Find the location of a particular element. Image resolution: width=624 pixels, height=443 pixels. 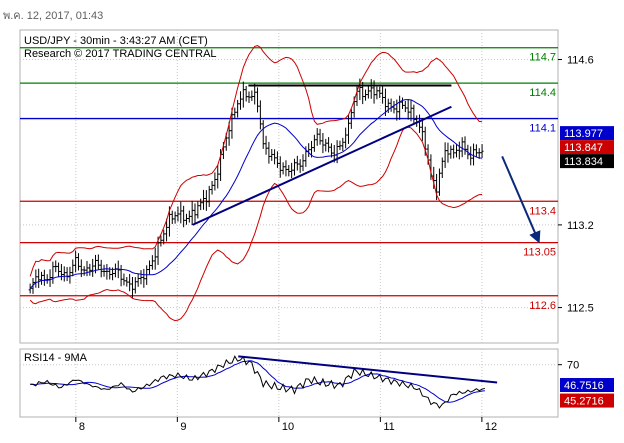

rsi-badge-red is located at coordinates (587, 400).